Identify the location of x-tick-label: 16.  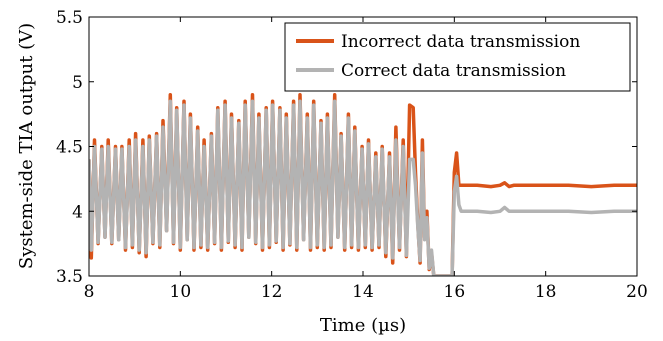
(455, 292).